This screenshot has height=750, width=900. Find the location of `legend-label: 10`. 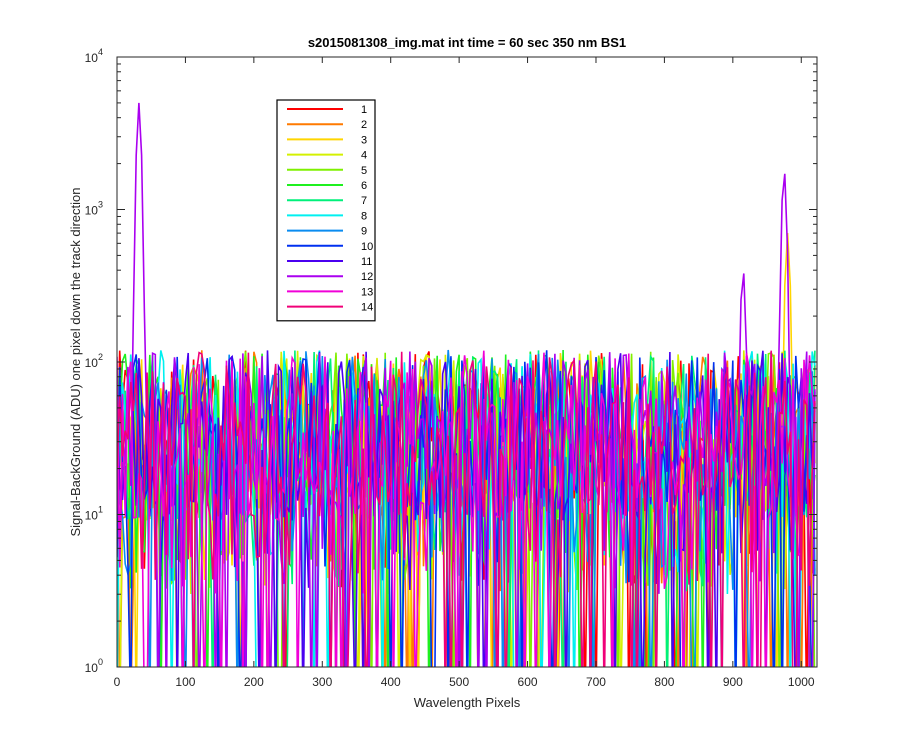

legend-label: 10 is located at coordinates (367, 247).